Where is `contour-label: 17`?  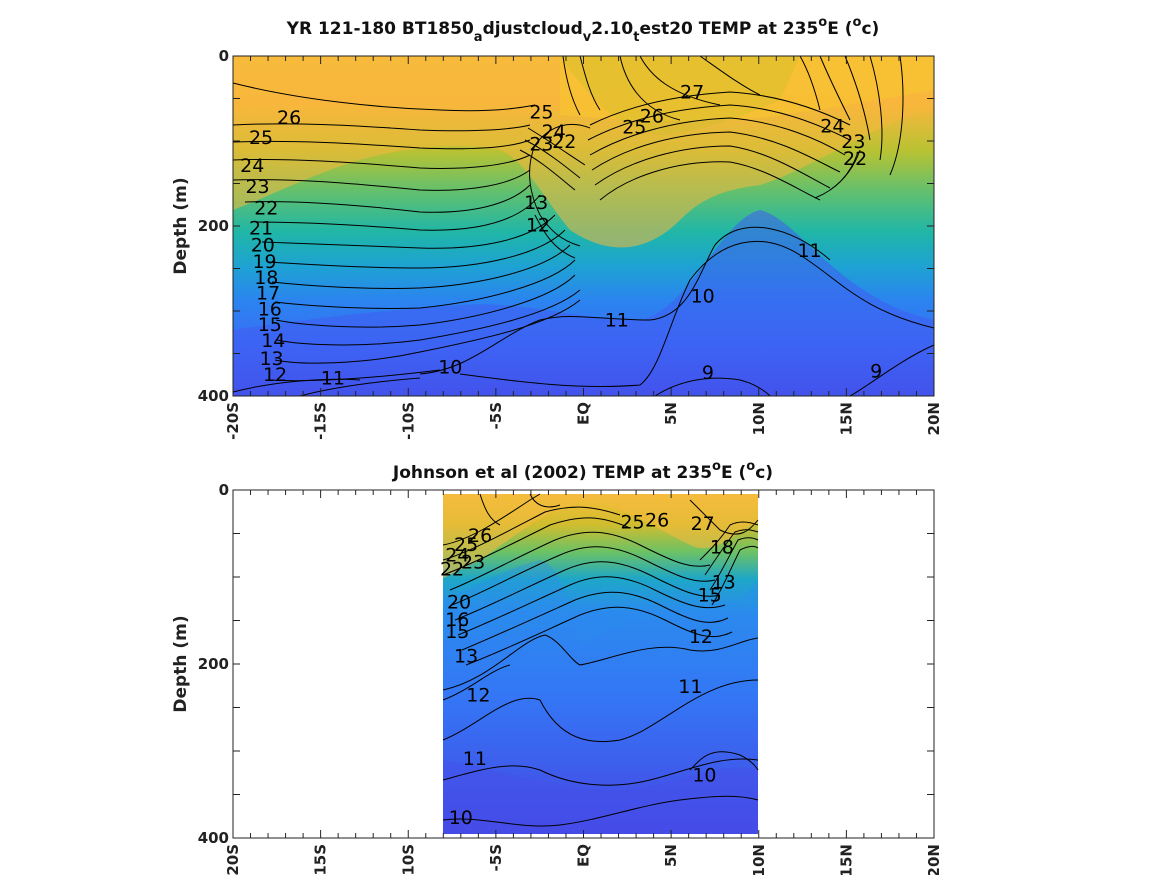 contour-label: 17 is located at coordinates (268, 293).